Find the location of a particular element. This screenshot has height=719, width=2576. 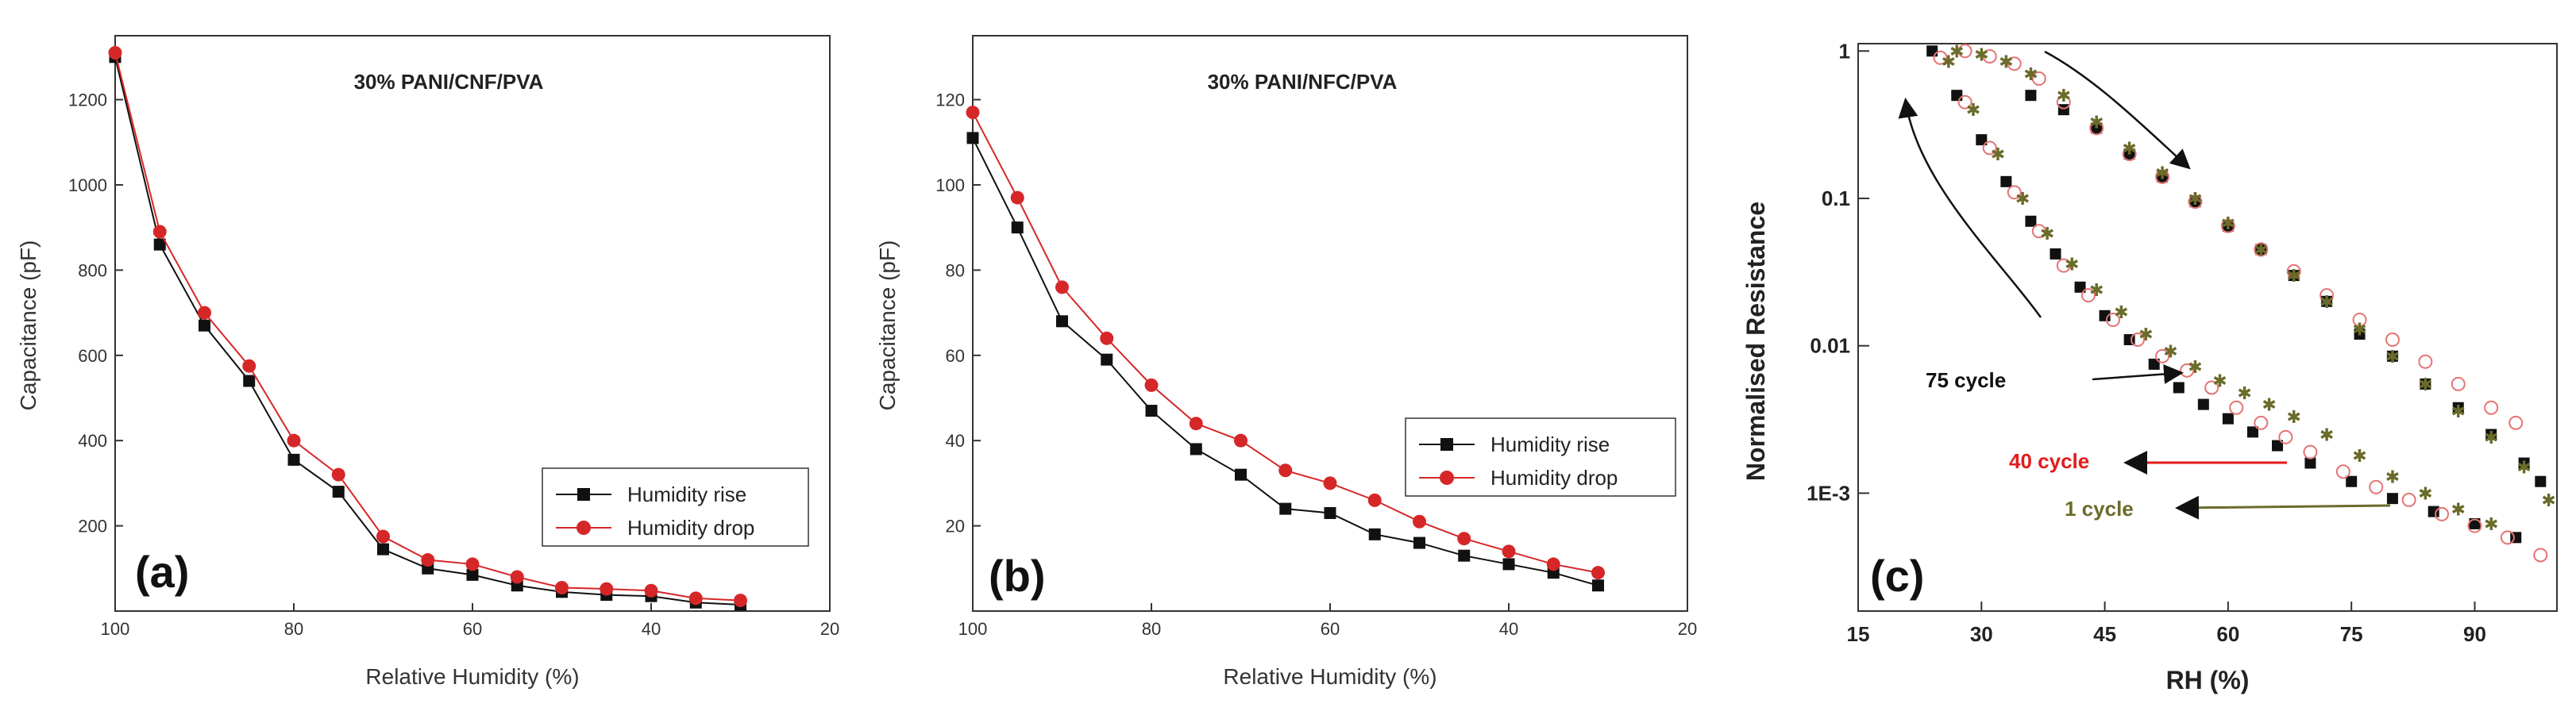

panel-c-1-cycle-upper-point-17: ✱ is located at coordinates (2491, 438).